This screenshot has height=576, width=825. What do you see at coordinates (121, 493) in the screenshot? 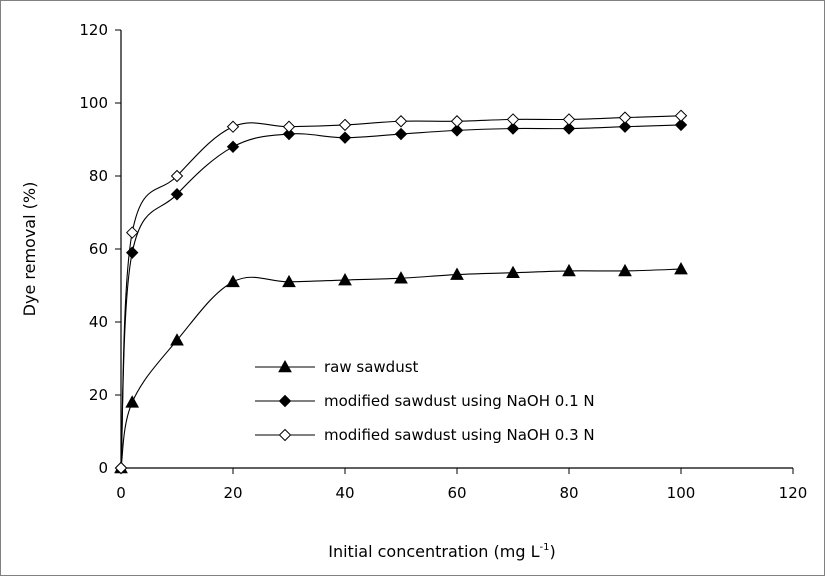
I see `x-tick-label: 0` at bounding box center [121, 493].